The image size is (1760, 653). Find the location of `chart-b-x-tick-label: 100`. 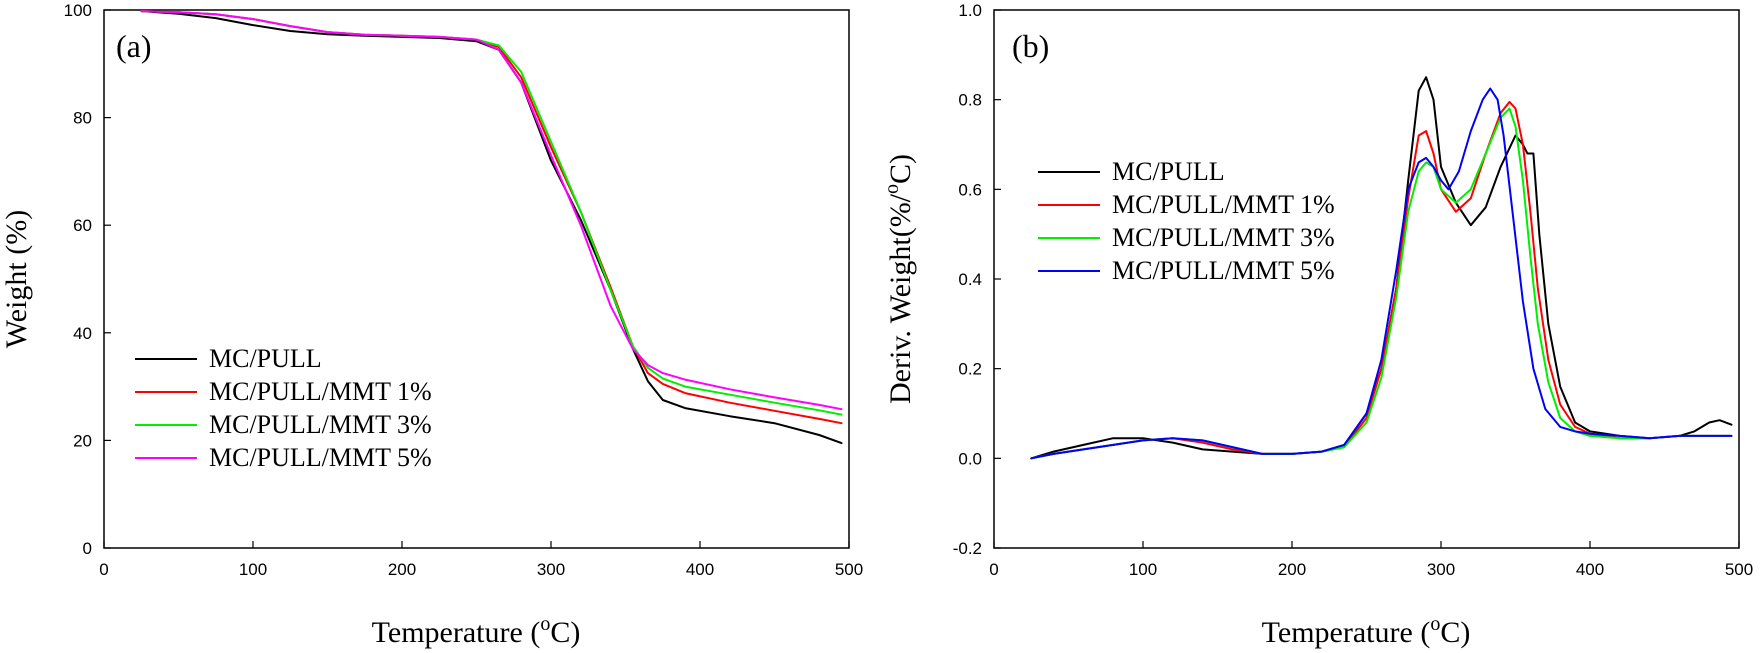

chart-b-x-tick-label: 100 is located at coordinates (1143, 569).